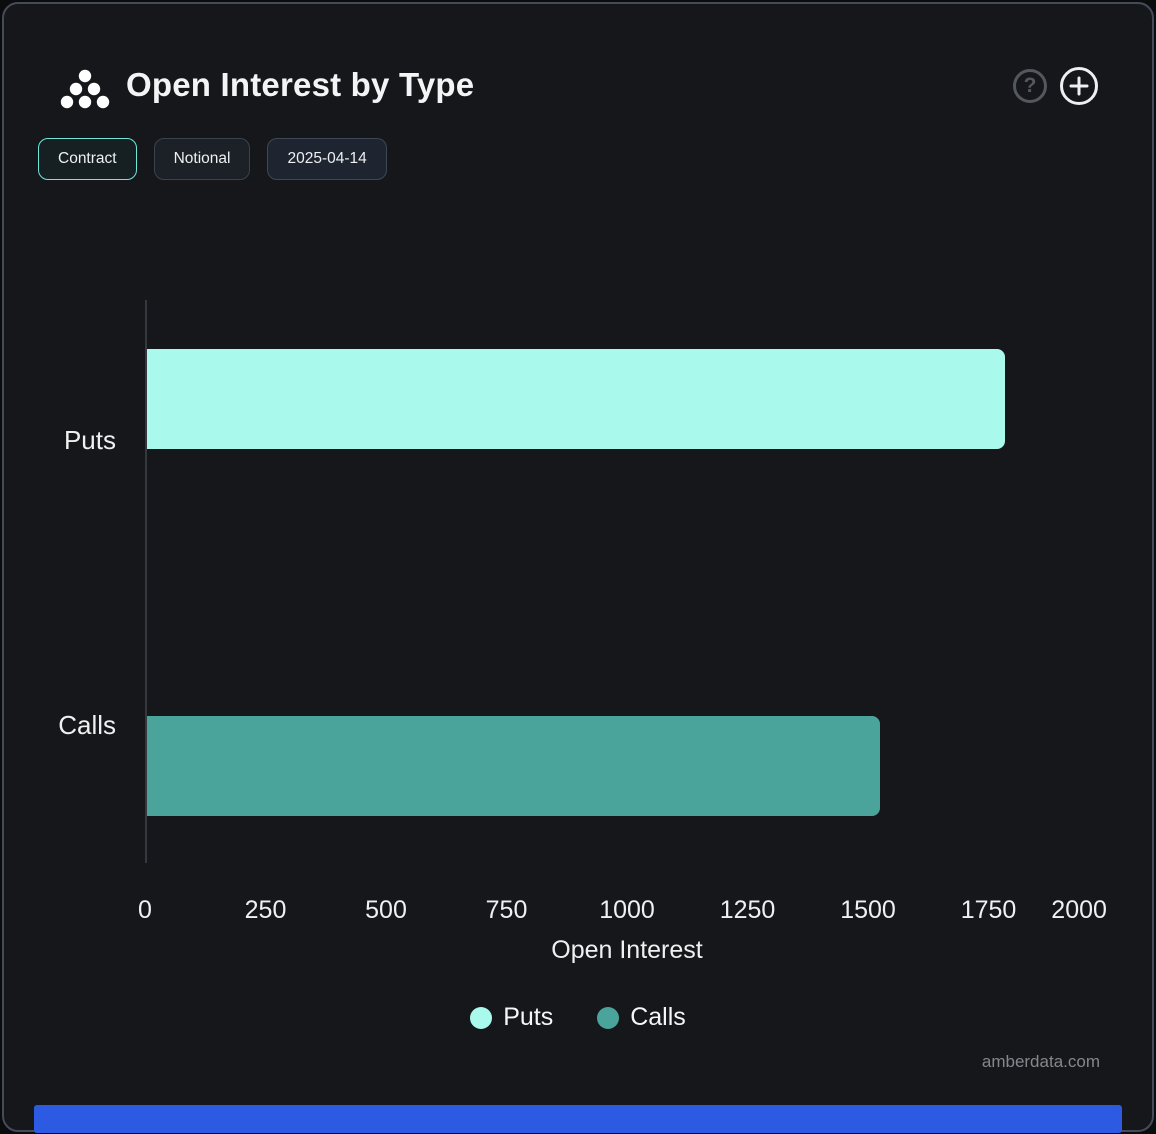 The width and height of the screenshot is (1156, 1134). Describe the element at coordinates (145, 910) in the screenshot. I see `x-tick: 0` at that location.